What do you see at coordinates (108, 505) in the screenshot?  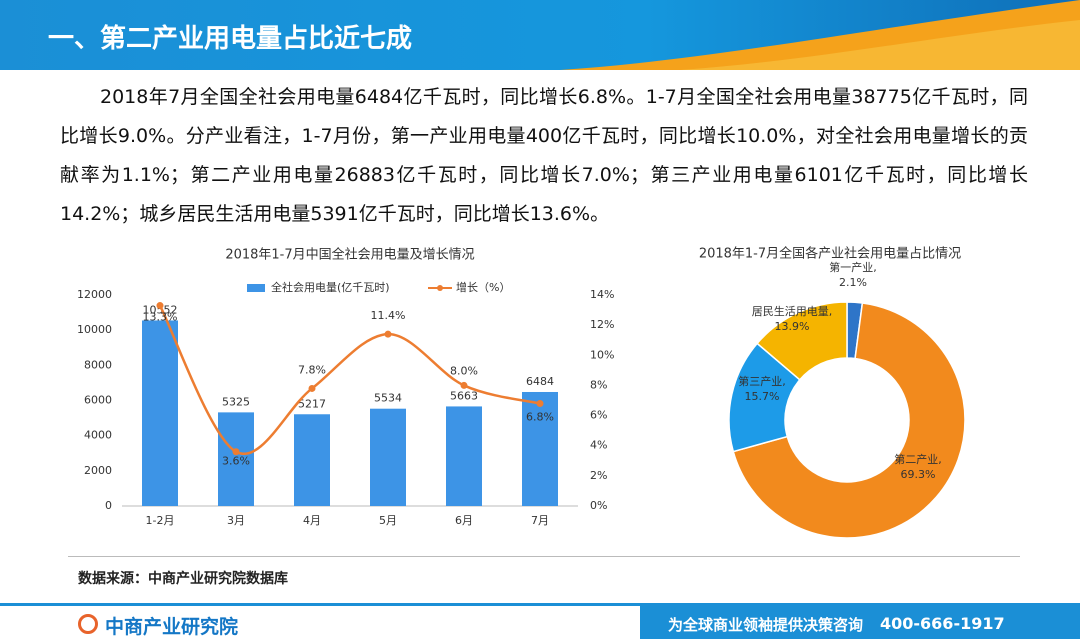 I see `y-tick-label: 0` at bounding box center [108, 505].